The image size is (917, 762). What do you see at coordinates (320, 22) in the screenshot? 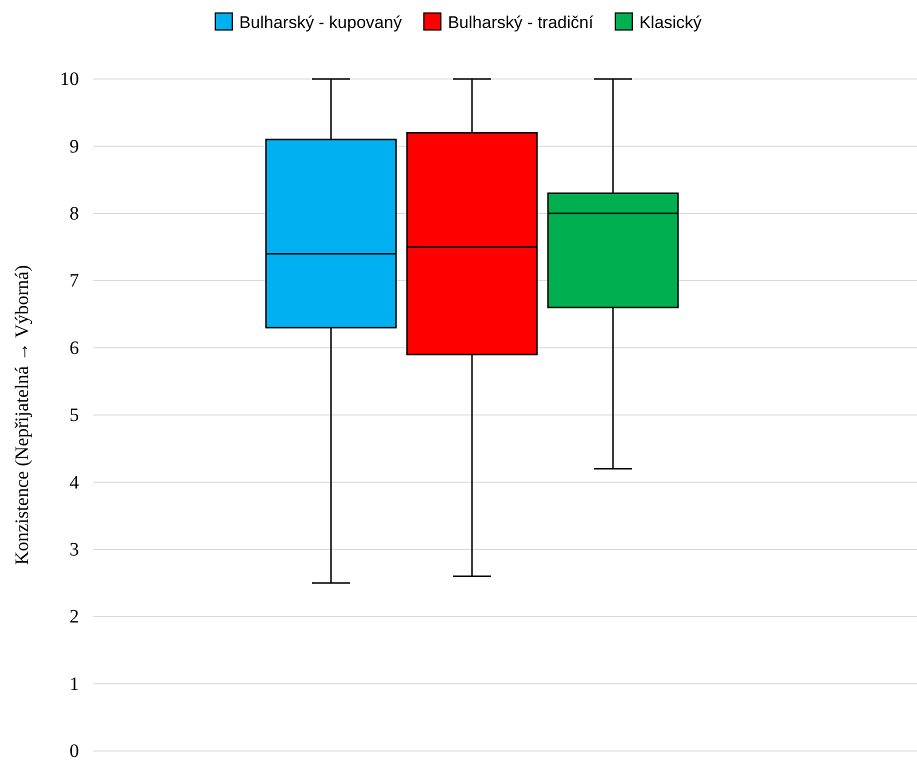
I see `legend-label: Bulharský - kupovaný` at bounding box center [320, 22].